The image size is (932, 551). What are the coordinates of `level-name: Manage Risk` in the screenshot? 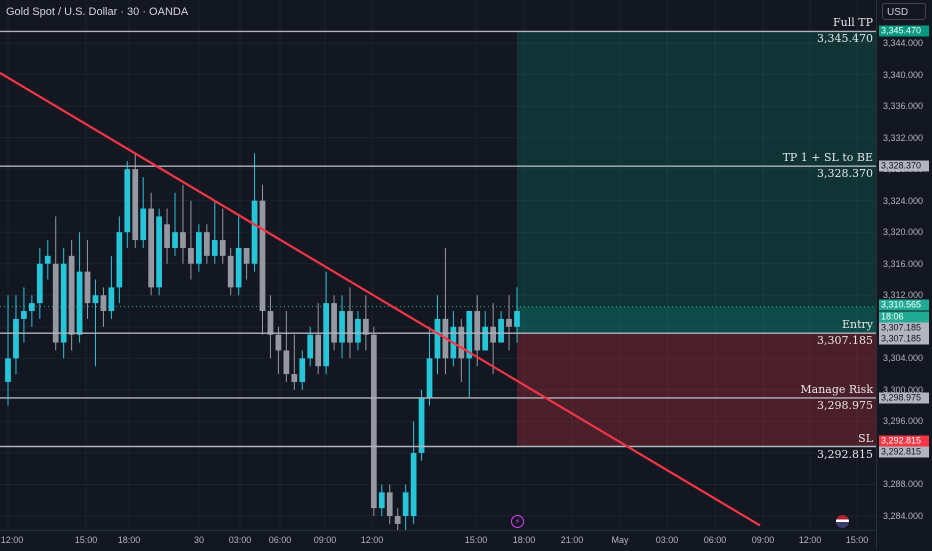 It's located at (836, 389).